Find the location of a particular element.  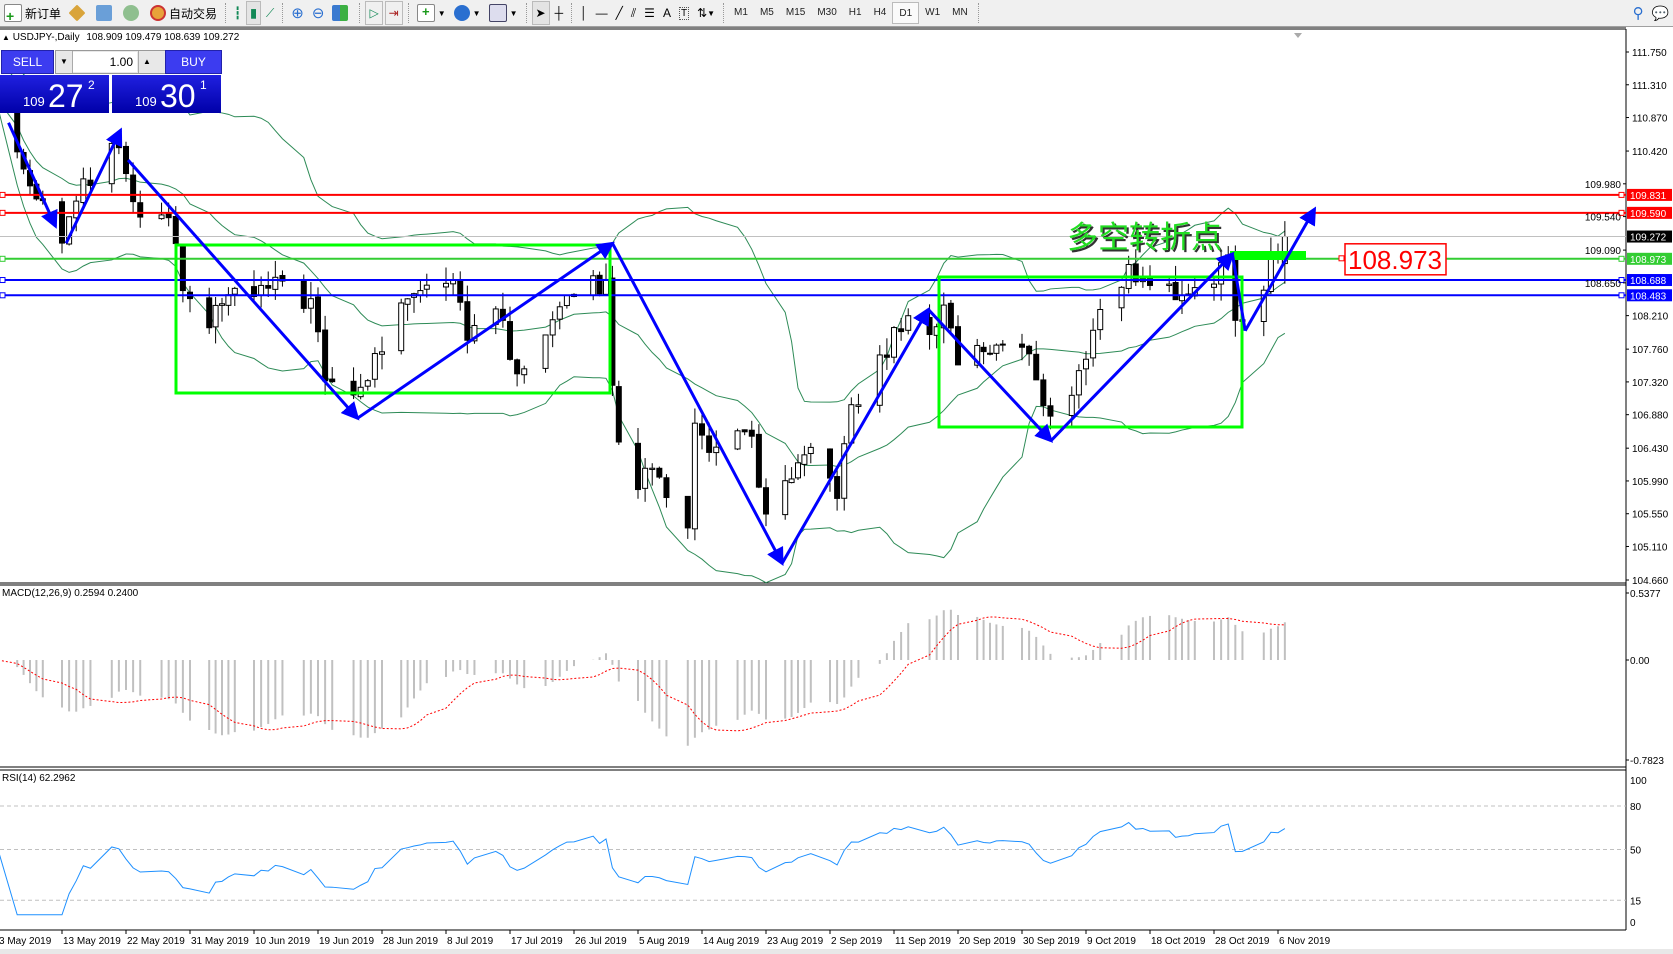

crosshair-icon: ┼ is located at coordinates (559, 13).